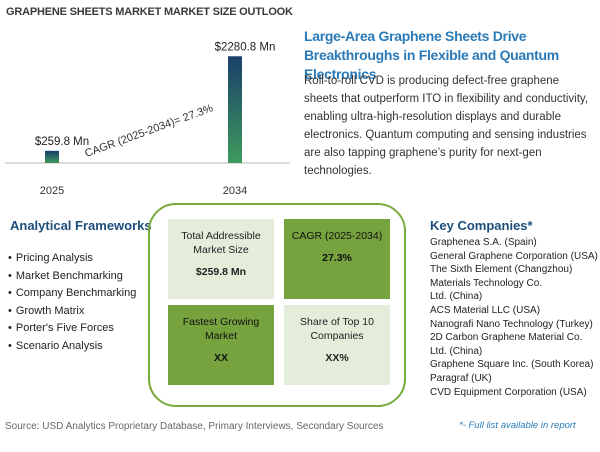  What do you see at coordinates (337, 329) in the screenshot?
I see `top10-share-label: Share of Top 10 Companies` at bounding box center [337, 329].